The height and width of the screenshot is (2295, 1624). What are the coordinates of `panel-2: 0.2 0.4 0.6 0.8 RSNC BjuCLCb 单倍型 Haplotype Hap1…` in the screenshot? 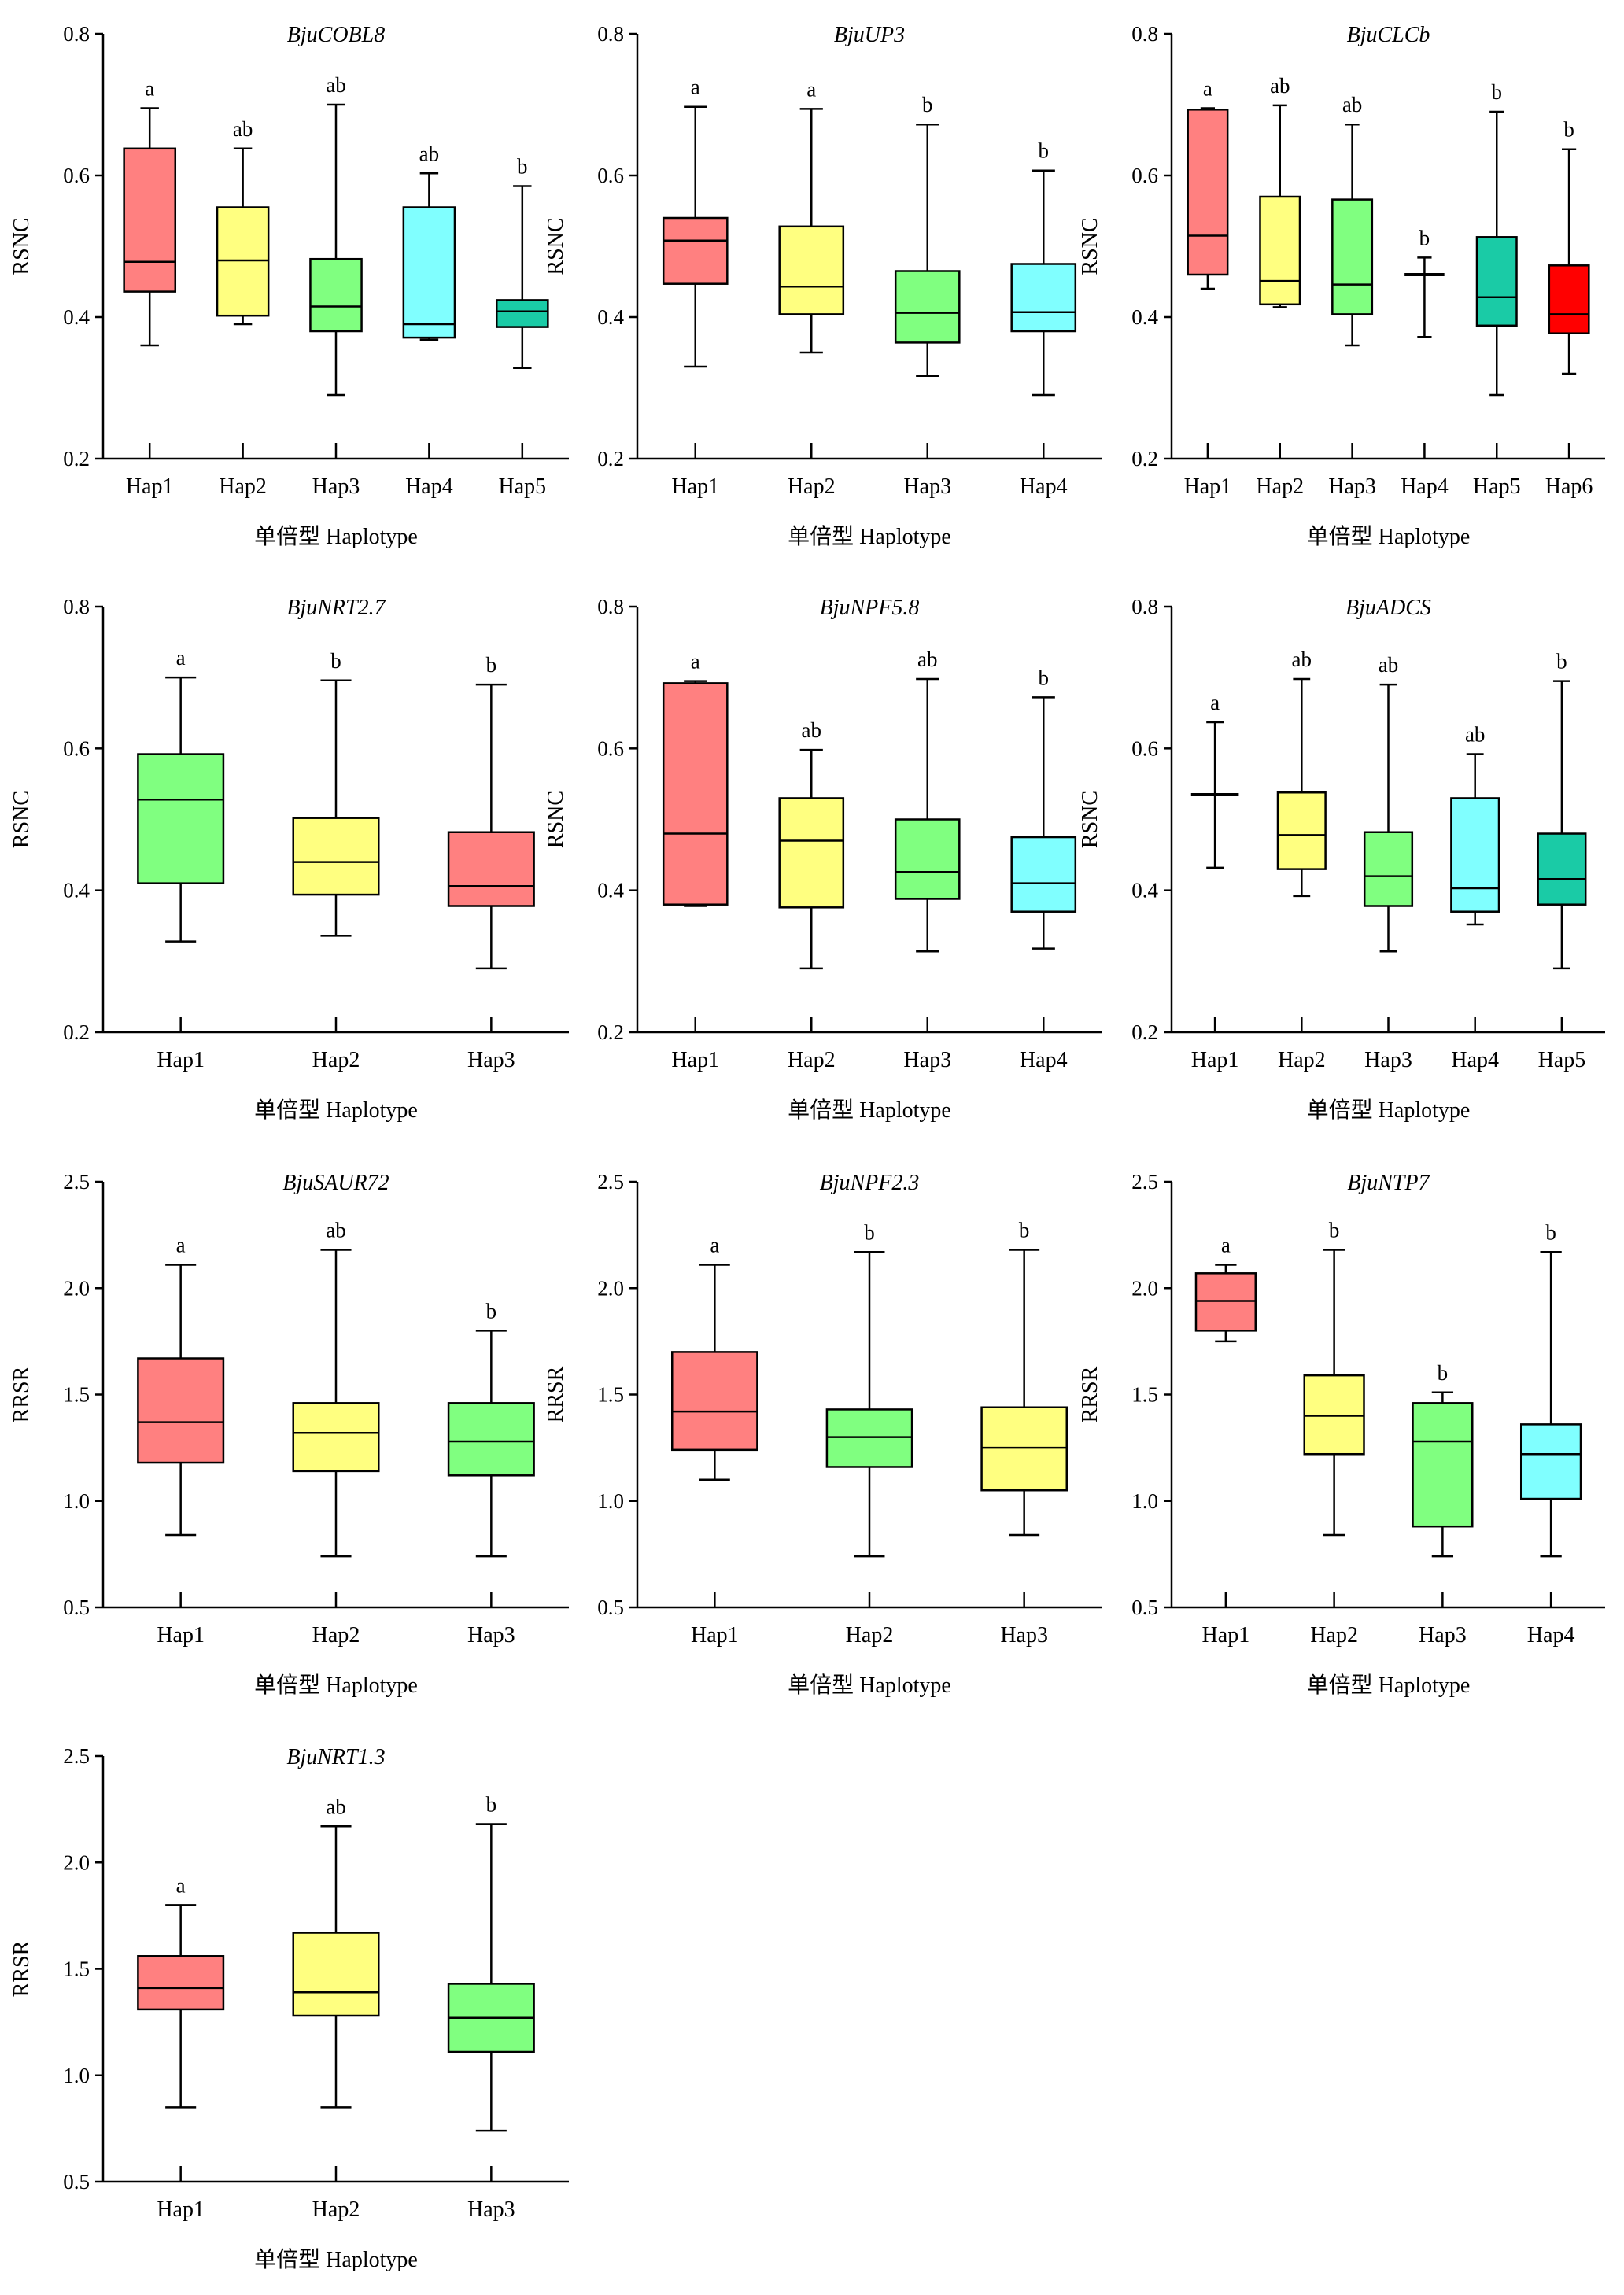 It's located at (1341, 285).